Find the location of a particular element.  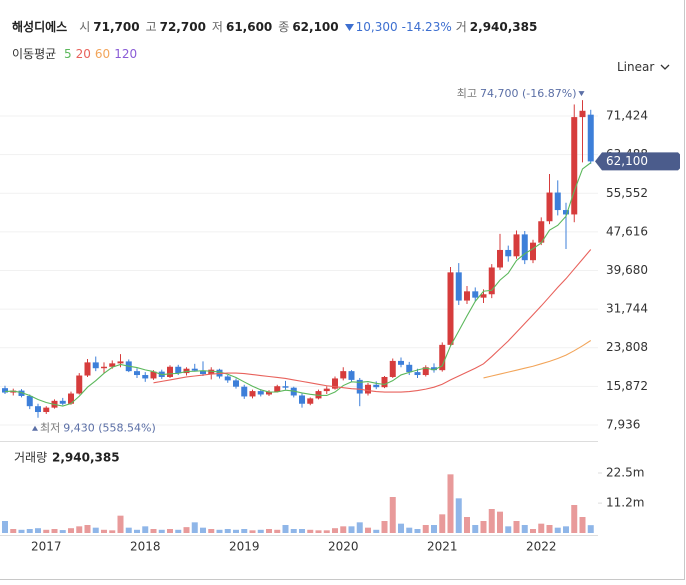

ma-legend: 이동평균 5 20 60 120 is located at coordinates (76, 53).